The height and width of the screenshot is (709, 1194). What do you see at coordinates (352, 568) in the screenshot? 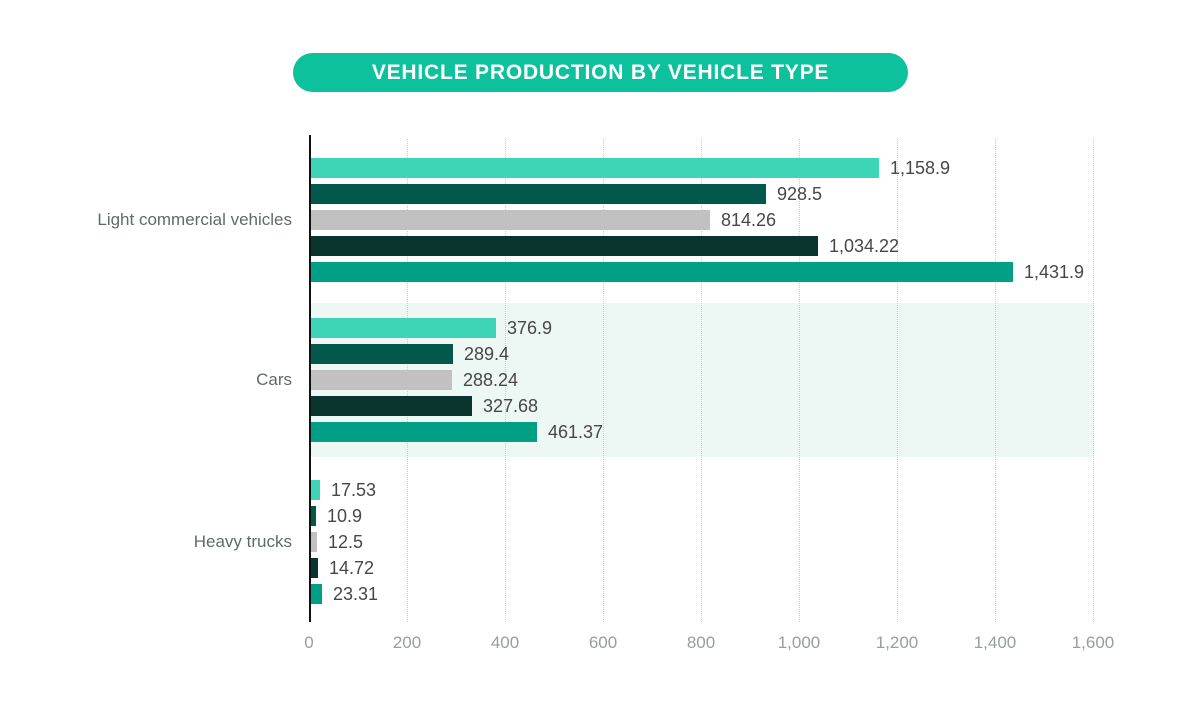
I see `bar-value-label: 14.72` at bounding box center [352, 568].